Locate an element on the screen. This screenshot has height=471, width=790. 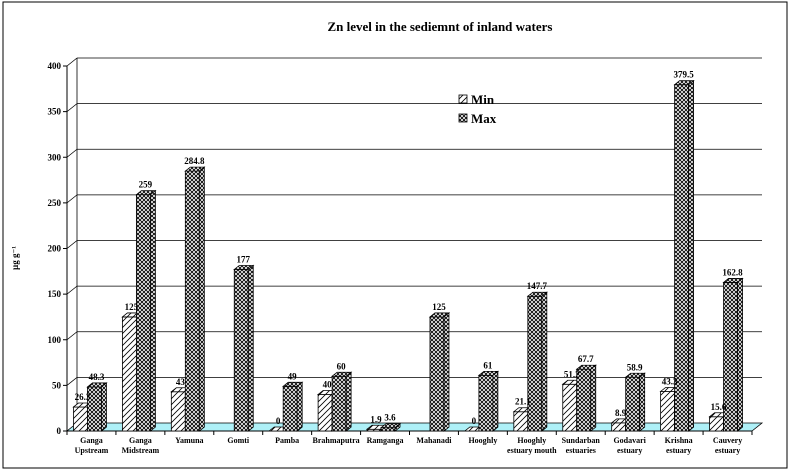
x-category-label: Brahmaputra is located at coordinates (336, 440).